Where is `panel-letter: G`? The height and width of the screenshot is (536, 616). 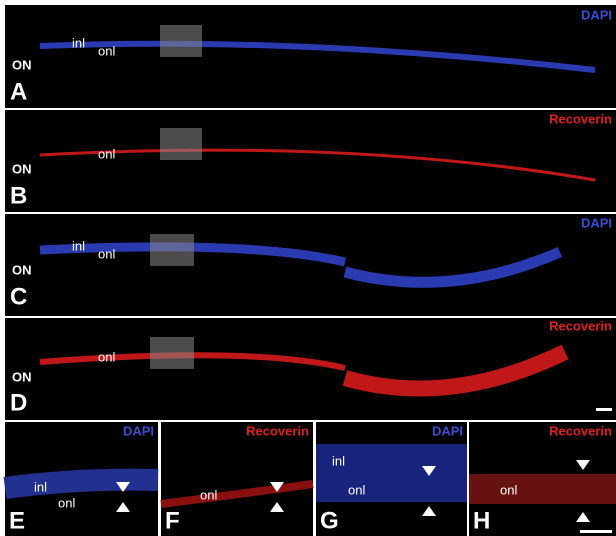
panel-letter: G is located at coordinates (329, 520).